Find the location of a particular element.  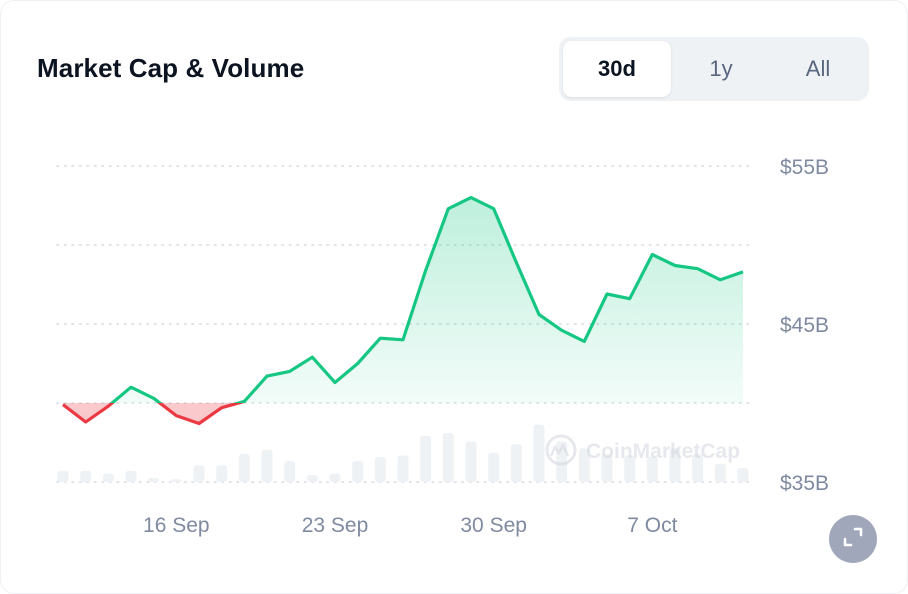

expand-button is located at coordinates (853, 539).